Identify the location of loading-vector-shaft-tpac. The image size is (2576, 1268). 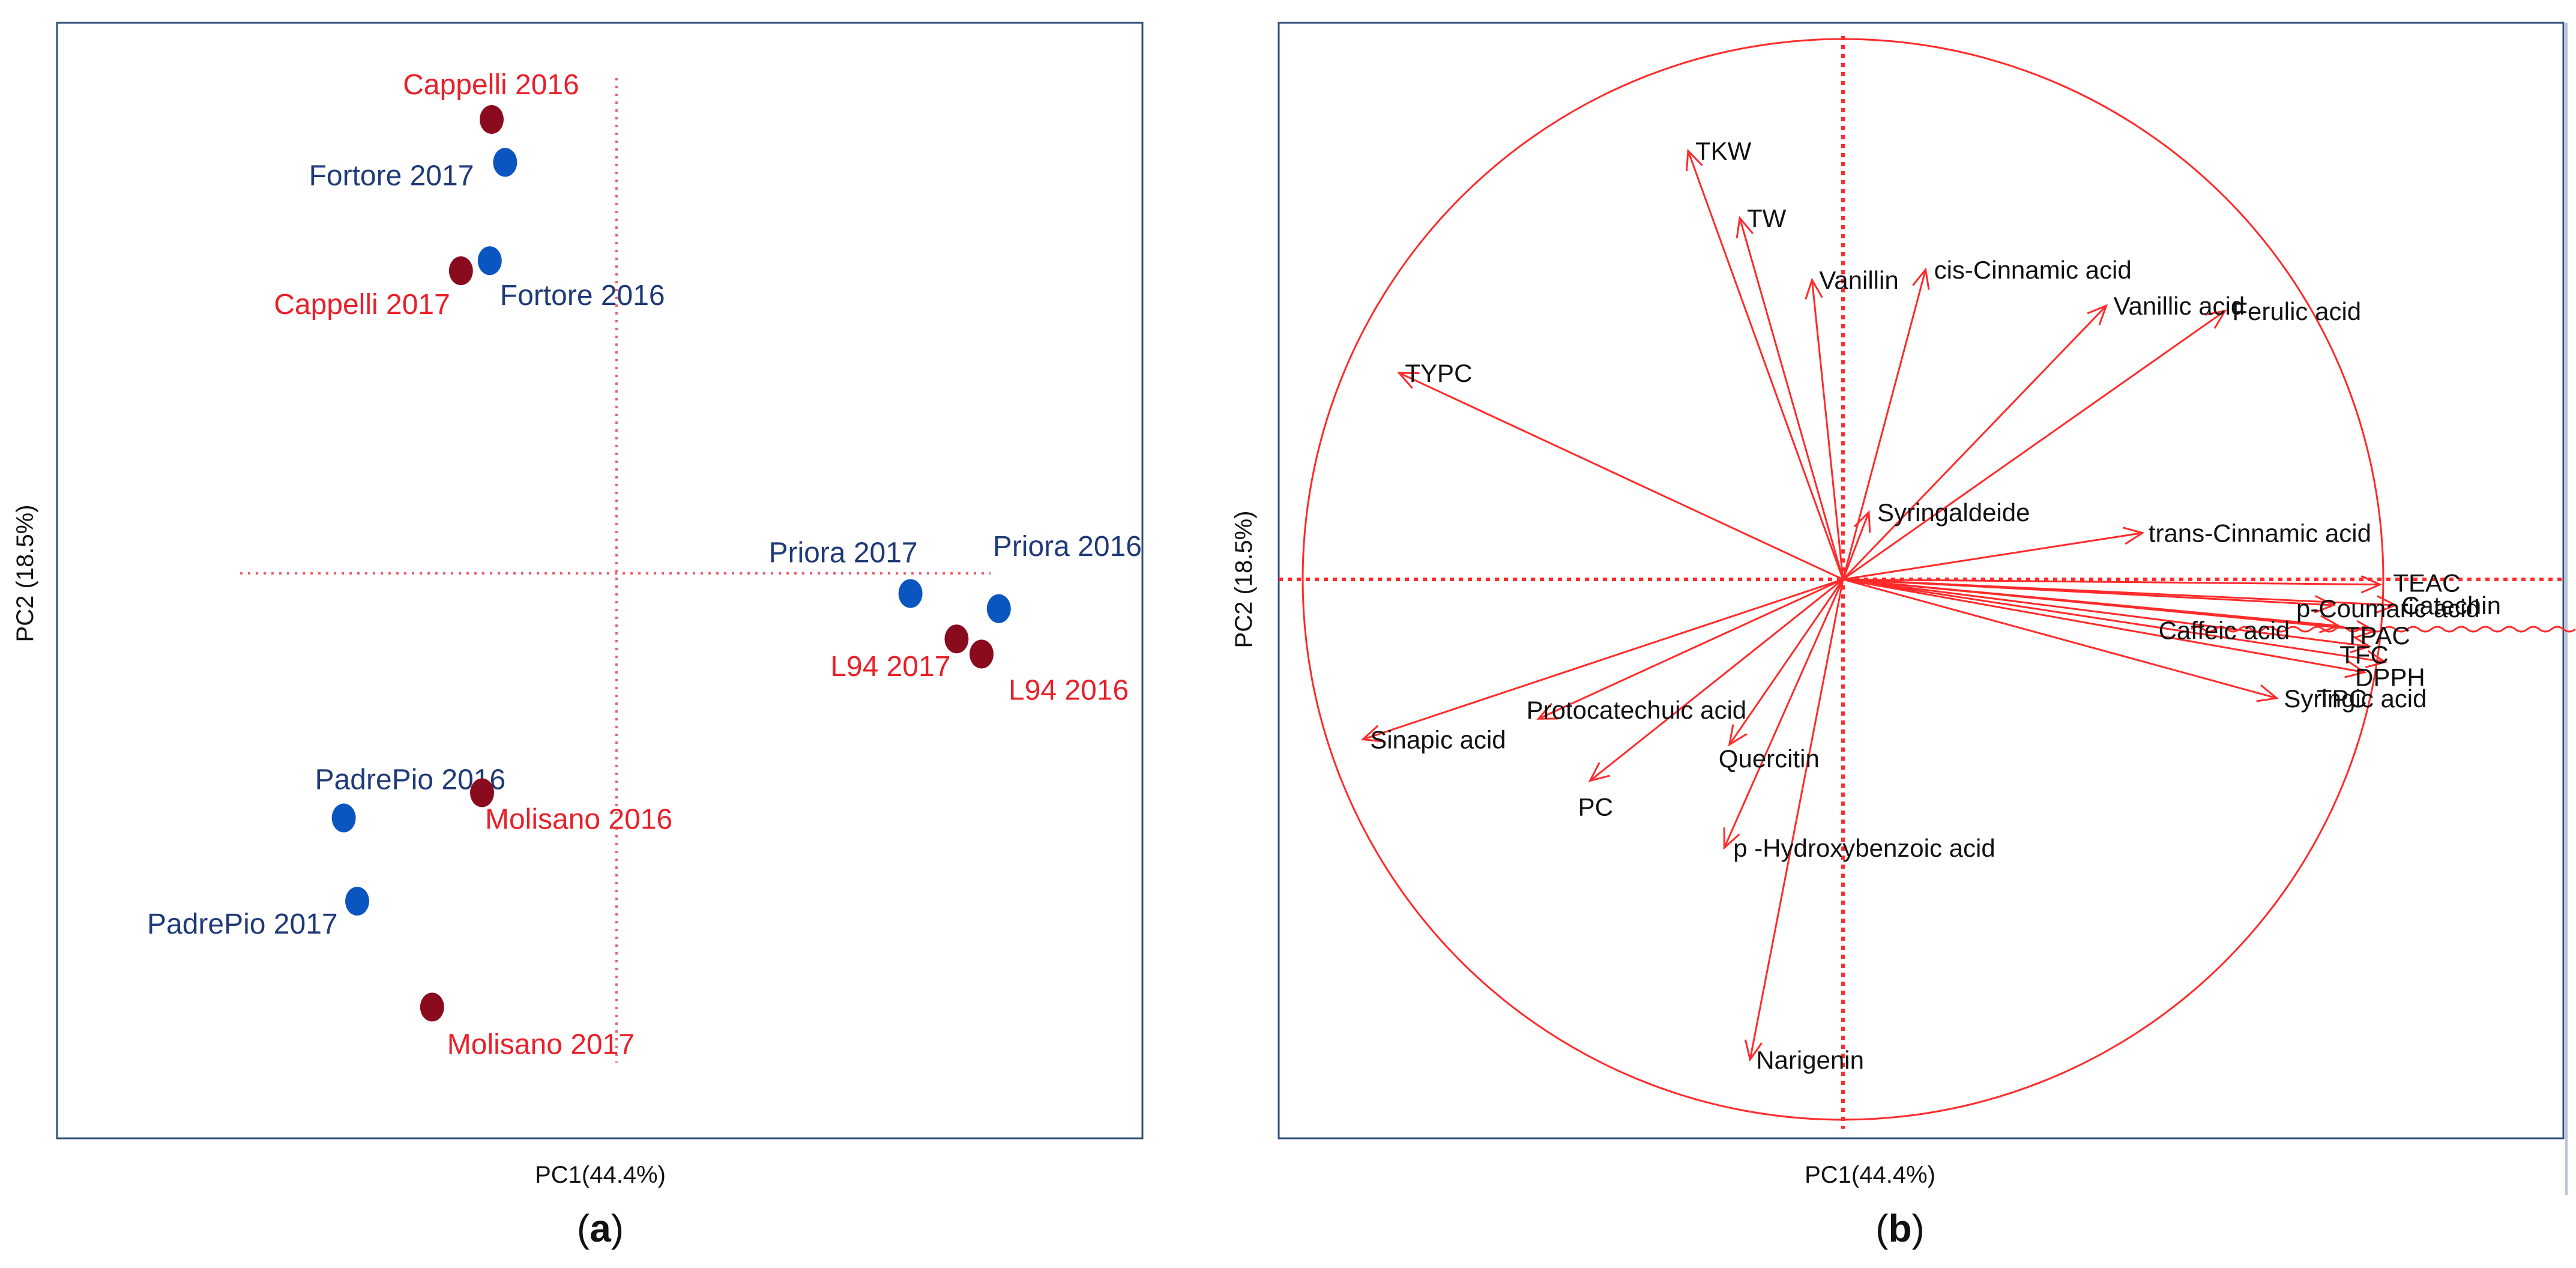
(2108, 605).